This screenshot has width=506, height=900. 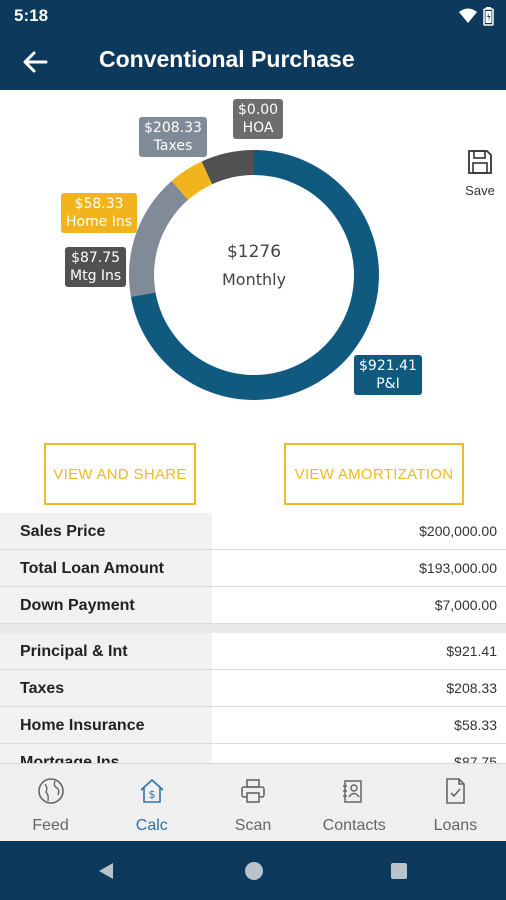 I want to click on donut-chart, so click(x=254, y=275).